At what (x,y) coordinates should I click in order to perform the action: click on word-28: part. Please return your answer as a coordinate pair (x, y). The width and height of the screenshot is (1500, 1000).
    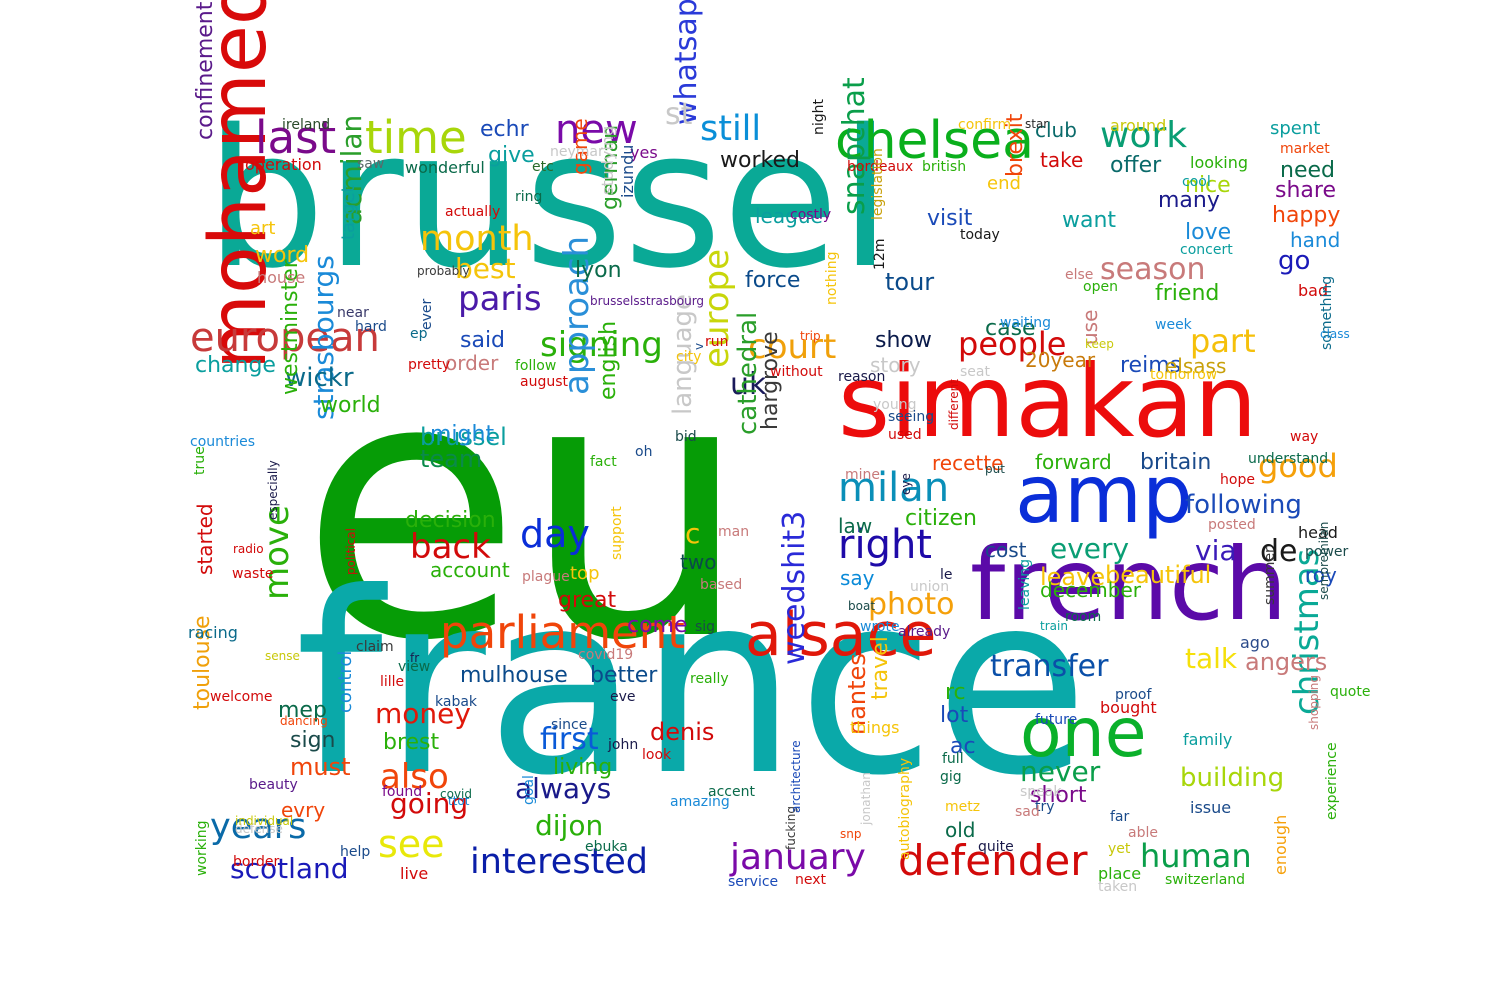
    Looking at the image, I should click on (1223, 341).